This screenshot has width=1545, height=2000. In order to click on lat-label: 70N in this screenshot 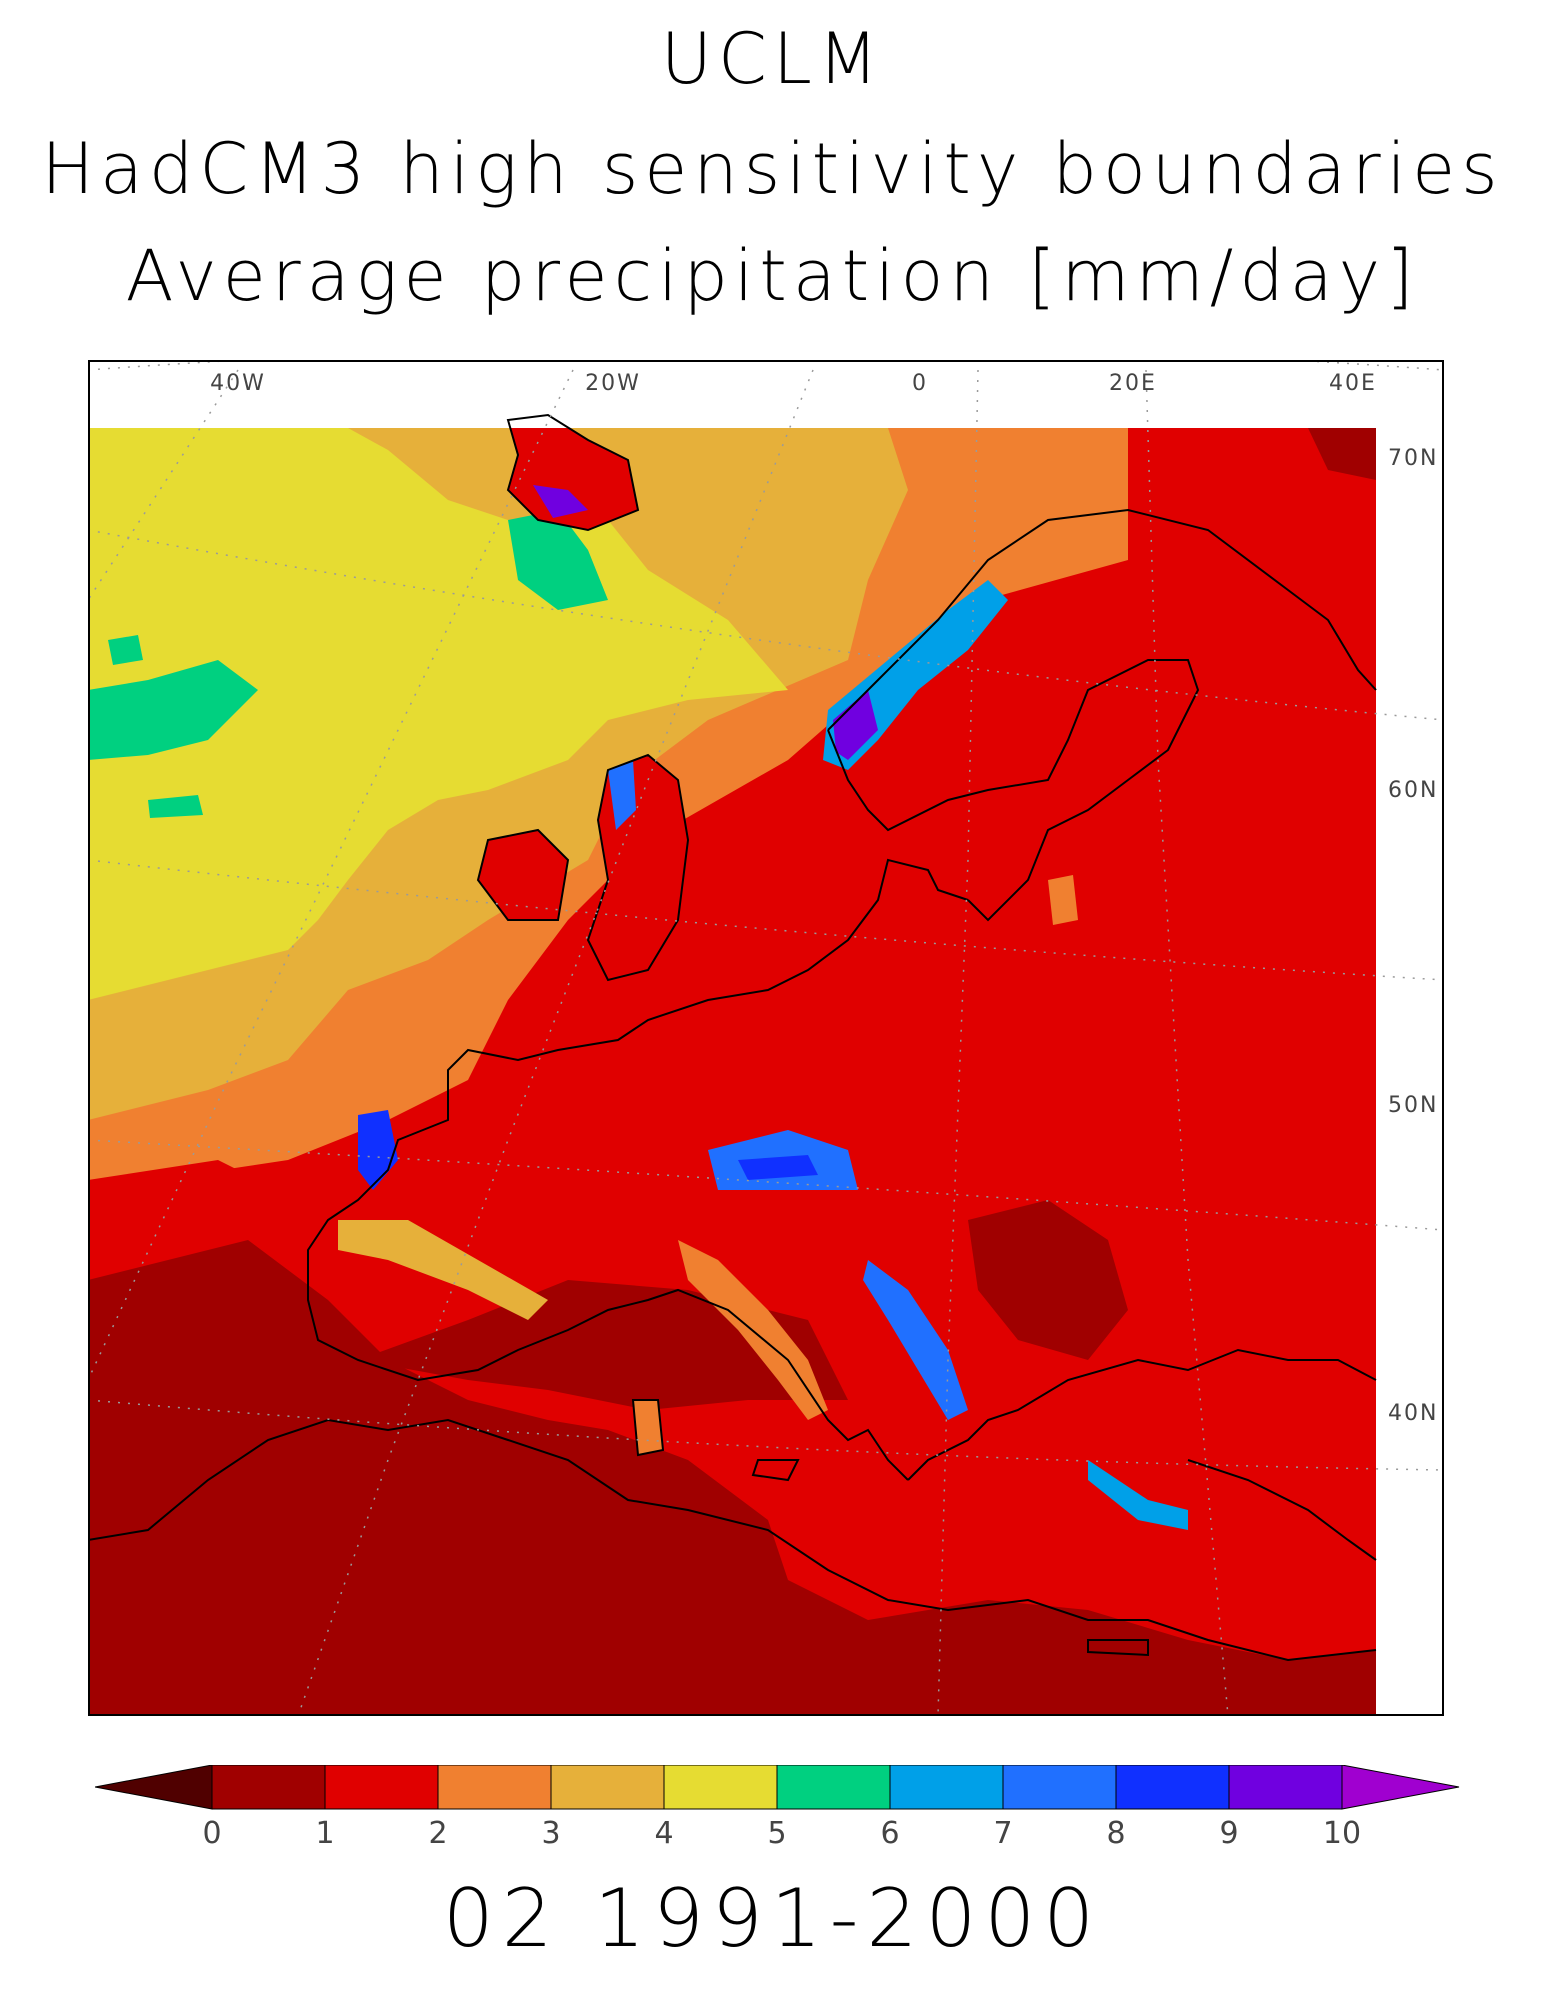, I will do `click(1413, 458)`.